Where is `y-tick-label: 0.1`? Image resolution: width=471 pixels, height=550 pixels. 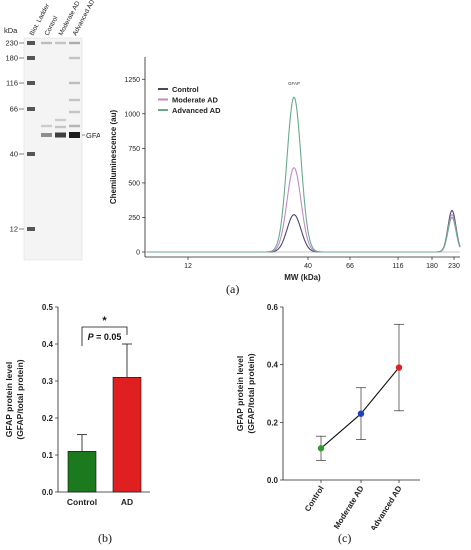 y-tick-label: 0.1 is located at coordinates (48, 455).